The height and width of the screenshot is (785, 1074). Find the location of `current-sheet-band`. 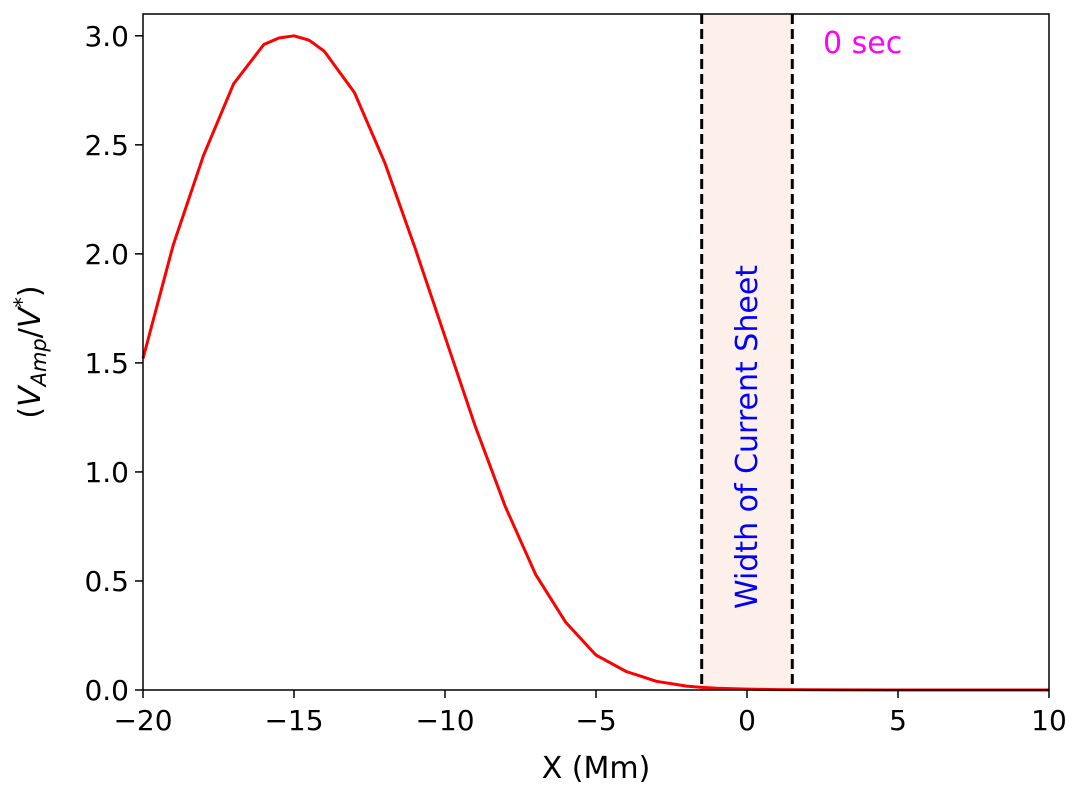

current-sheet-band is located at coordinates (747, 352).